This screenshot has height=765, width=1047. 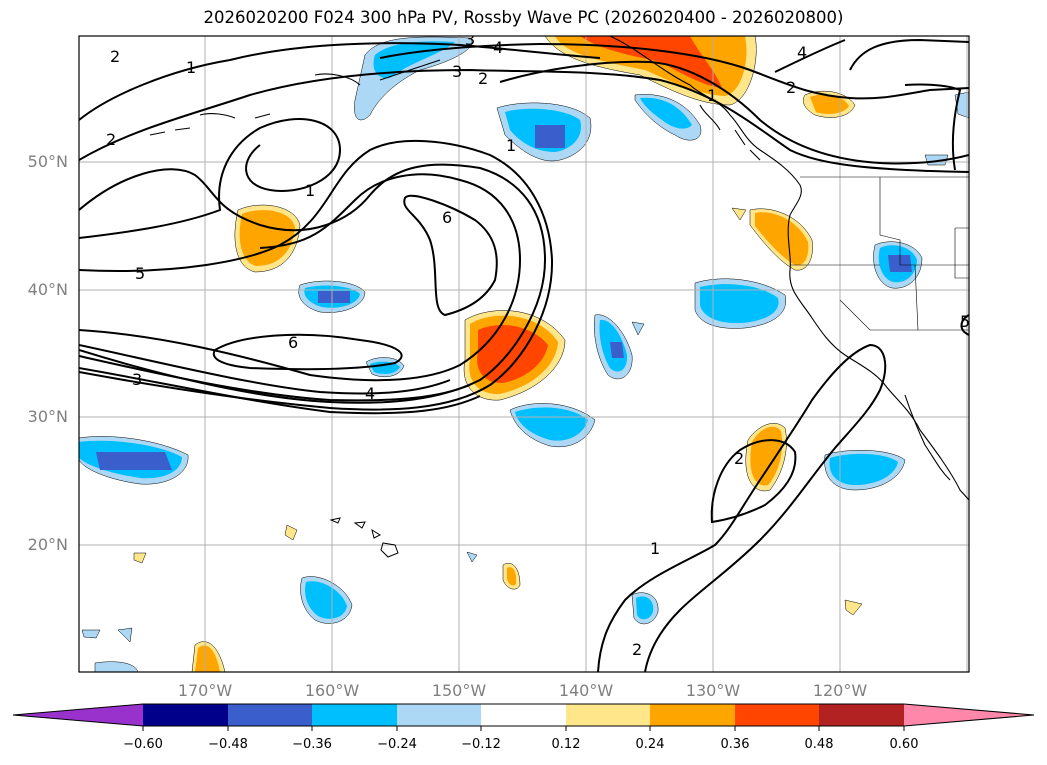 I want to click on lon-label: 130°W, so click(x=713, y=690).